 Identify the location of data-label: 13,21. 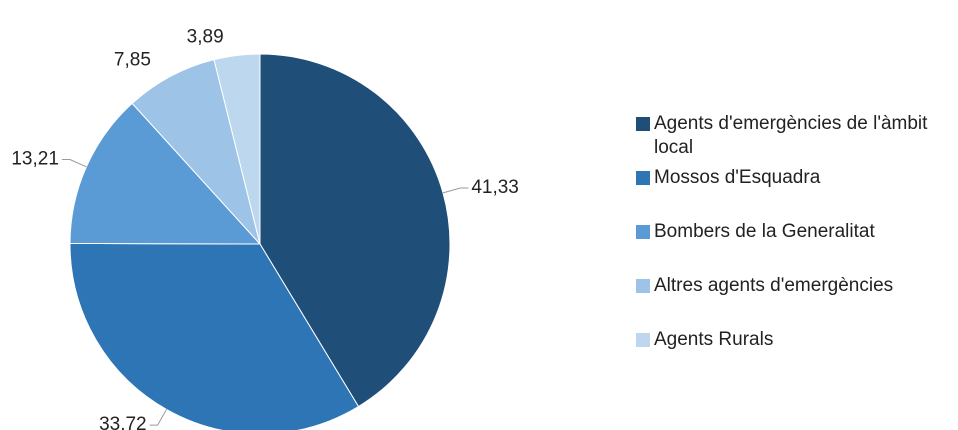
(35, 159).